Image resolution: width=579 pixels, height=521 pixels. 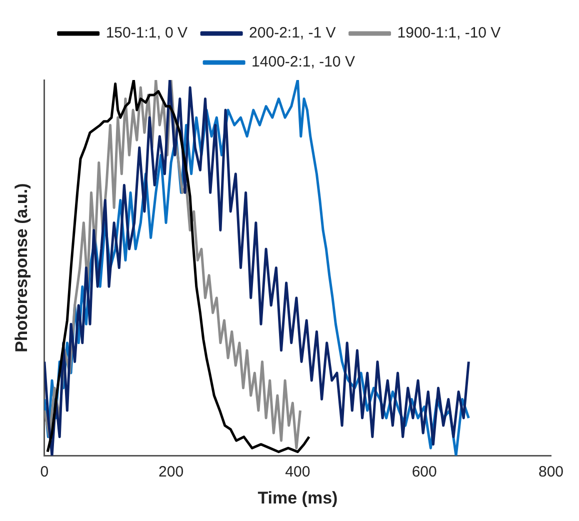 I want to click on y-axis-title: Photoresponse (a.u.), so click(x=21, y=267).